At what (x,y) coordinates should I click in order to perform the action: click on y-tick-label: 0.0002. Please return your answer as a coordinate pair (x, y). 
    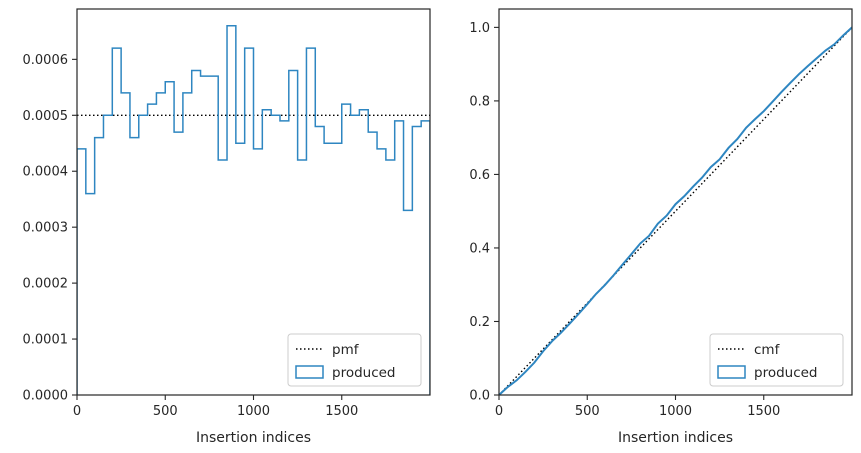
    Looking at the image, I should click on (46, 284).